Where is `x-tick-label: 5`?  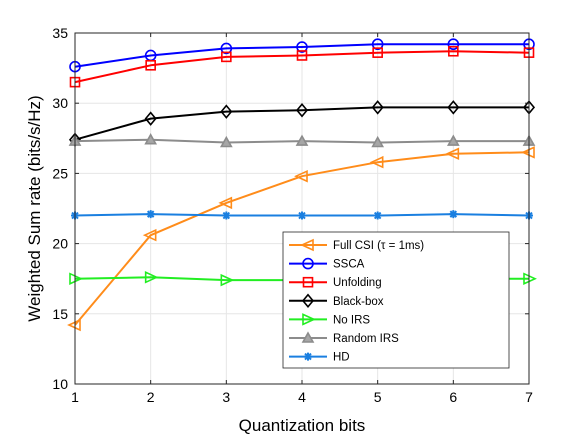 x-tick-label: 5 is located at coordinates (378, 397).